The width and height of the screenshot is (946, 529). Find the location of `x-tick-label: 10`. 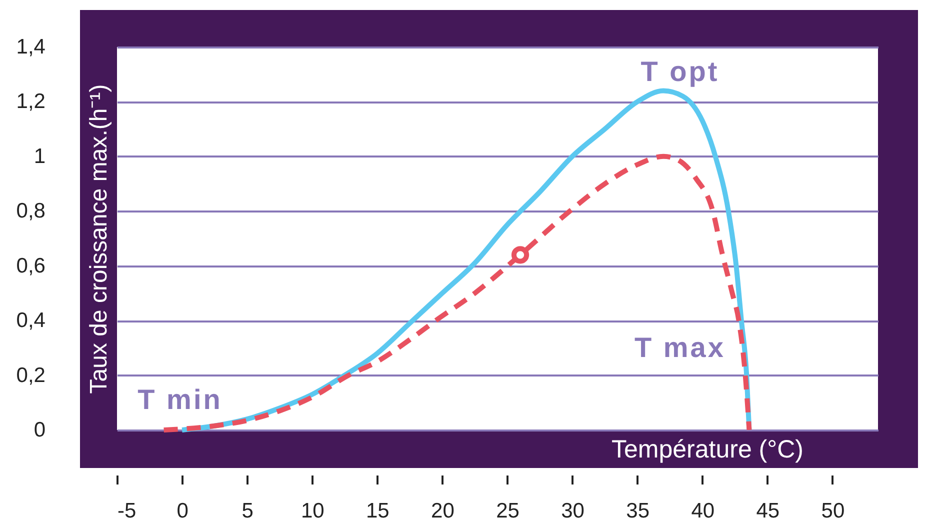

x-tick-label: 10 is located at coordinates (312, 511).